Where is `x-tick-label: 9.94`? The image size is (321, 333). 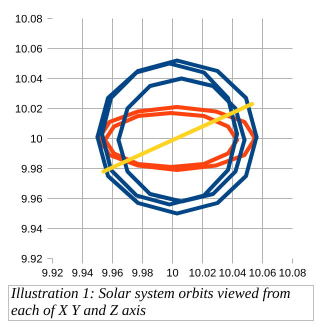 x-tick-label: 9.94 is located at coordinates (83, 274).